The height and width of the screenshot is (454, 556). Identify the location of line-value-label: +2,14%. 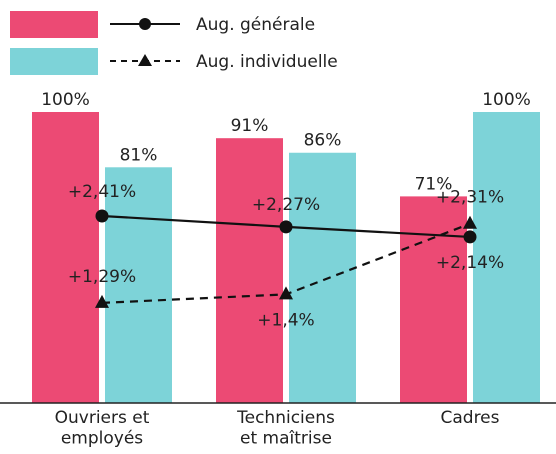
(470, 263).